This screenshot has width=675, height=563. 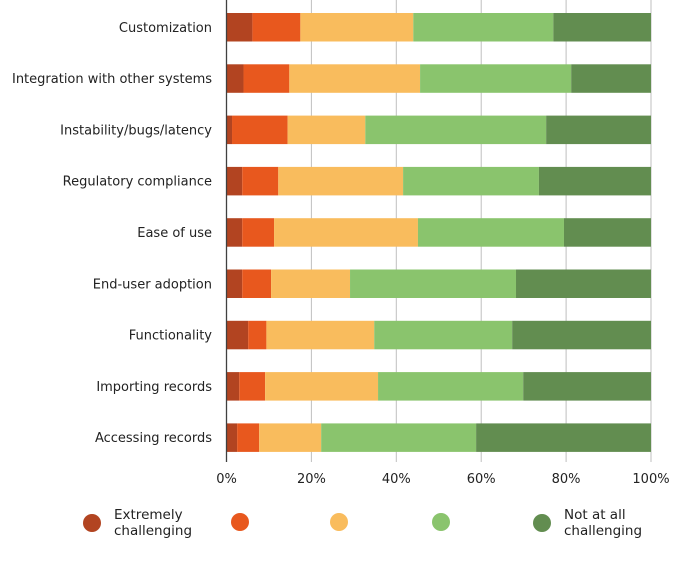 I want to click on x-tick-label: 60%, so click(x=481, y=479).